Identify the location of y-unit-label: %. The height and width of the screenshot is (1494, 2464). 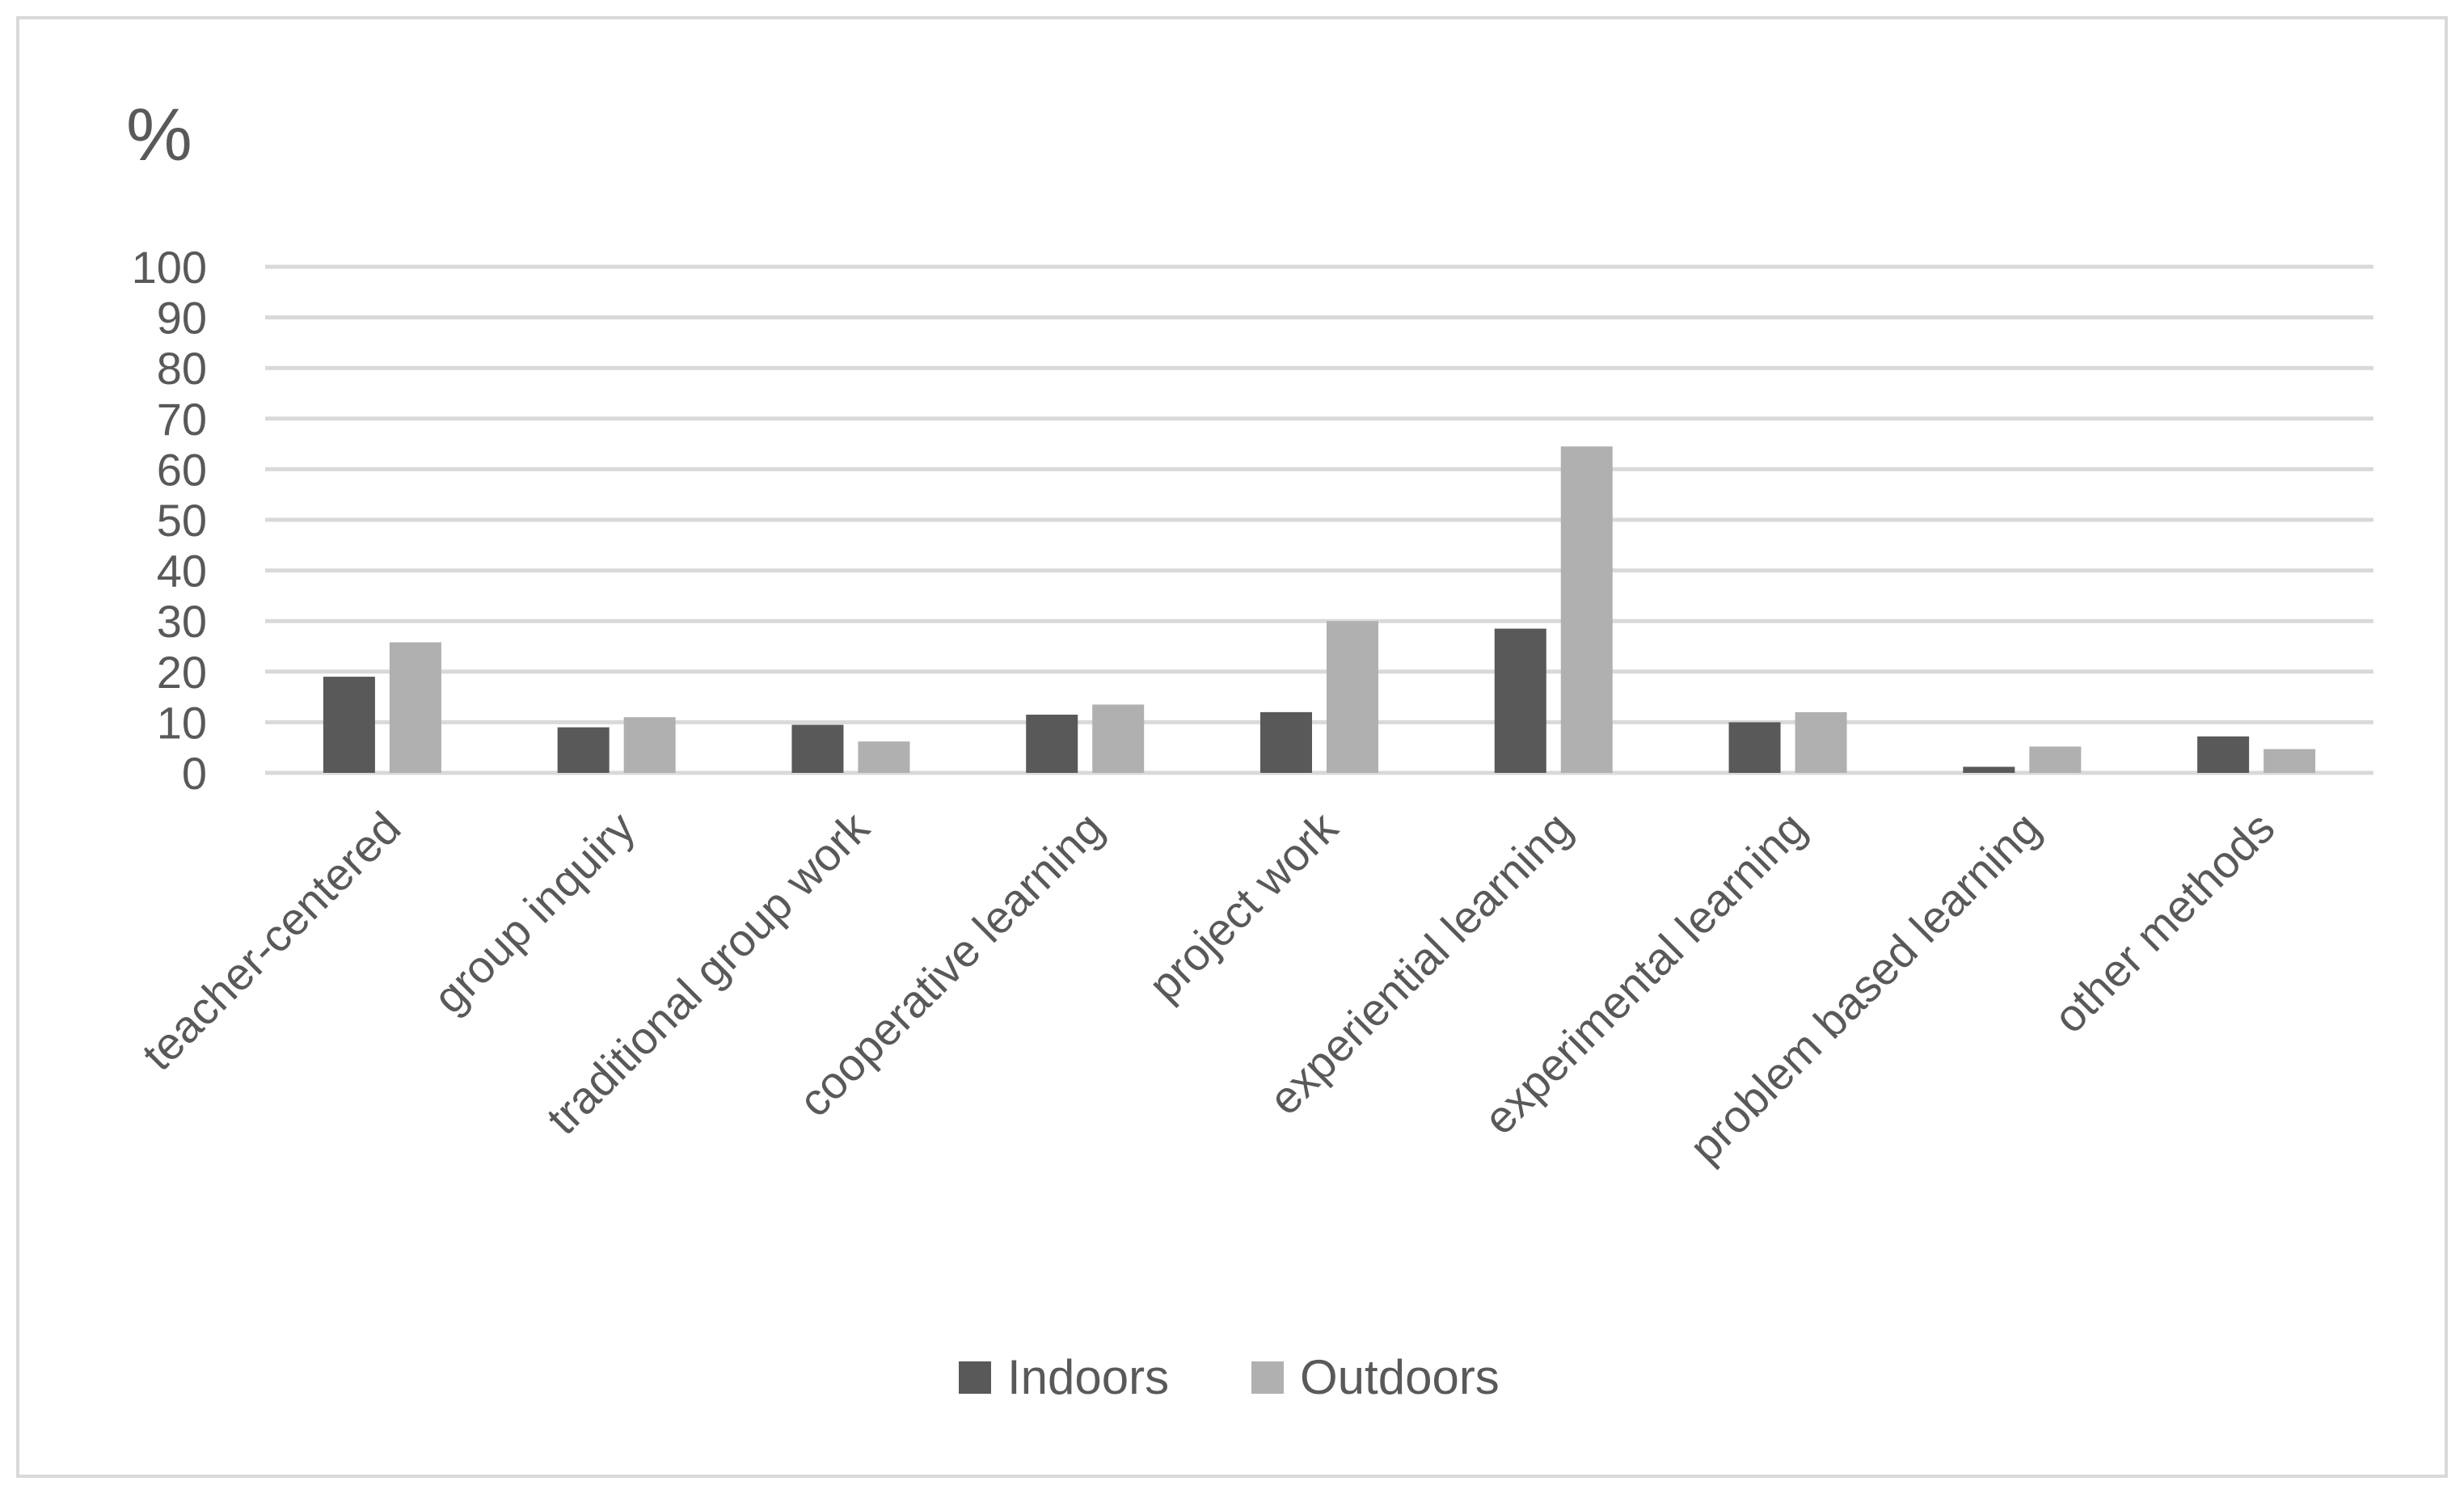
(159, 135).